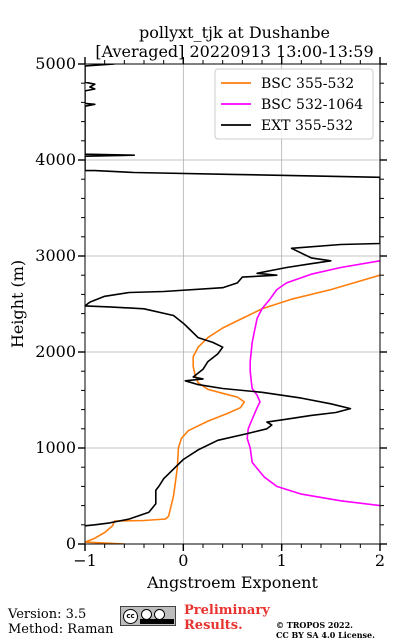 Image resolution: width=400 pixels, height=640 pixels. What do you see at coordinates (325, 635) in the screenshot?
I see `copyright-line2: CC BY SA 4.0 License.` at bounding box center [325, 635].